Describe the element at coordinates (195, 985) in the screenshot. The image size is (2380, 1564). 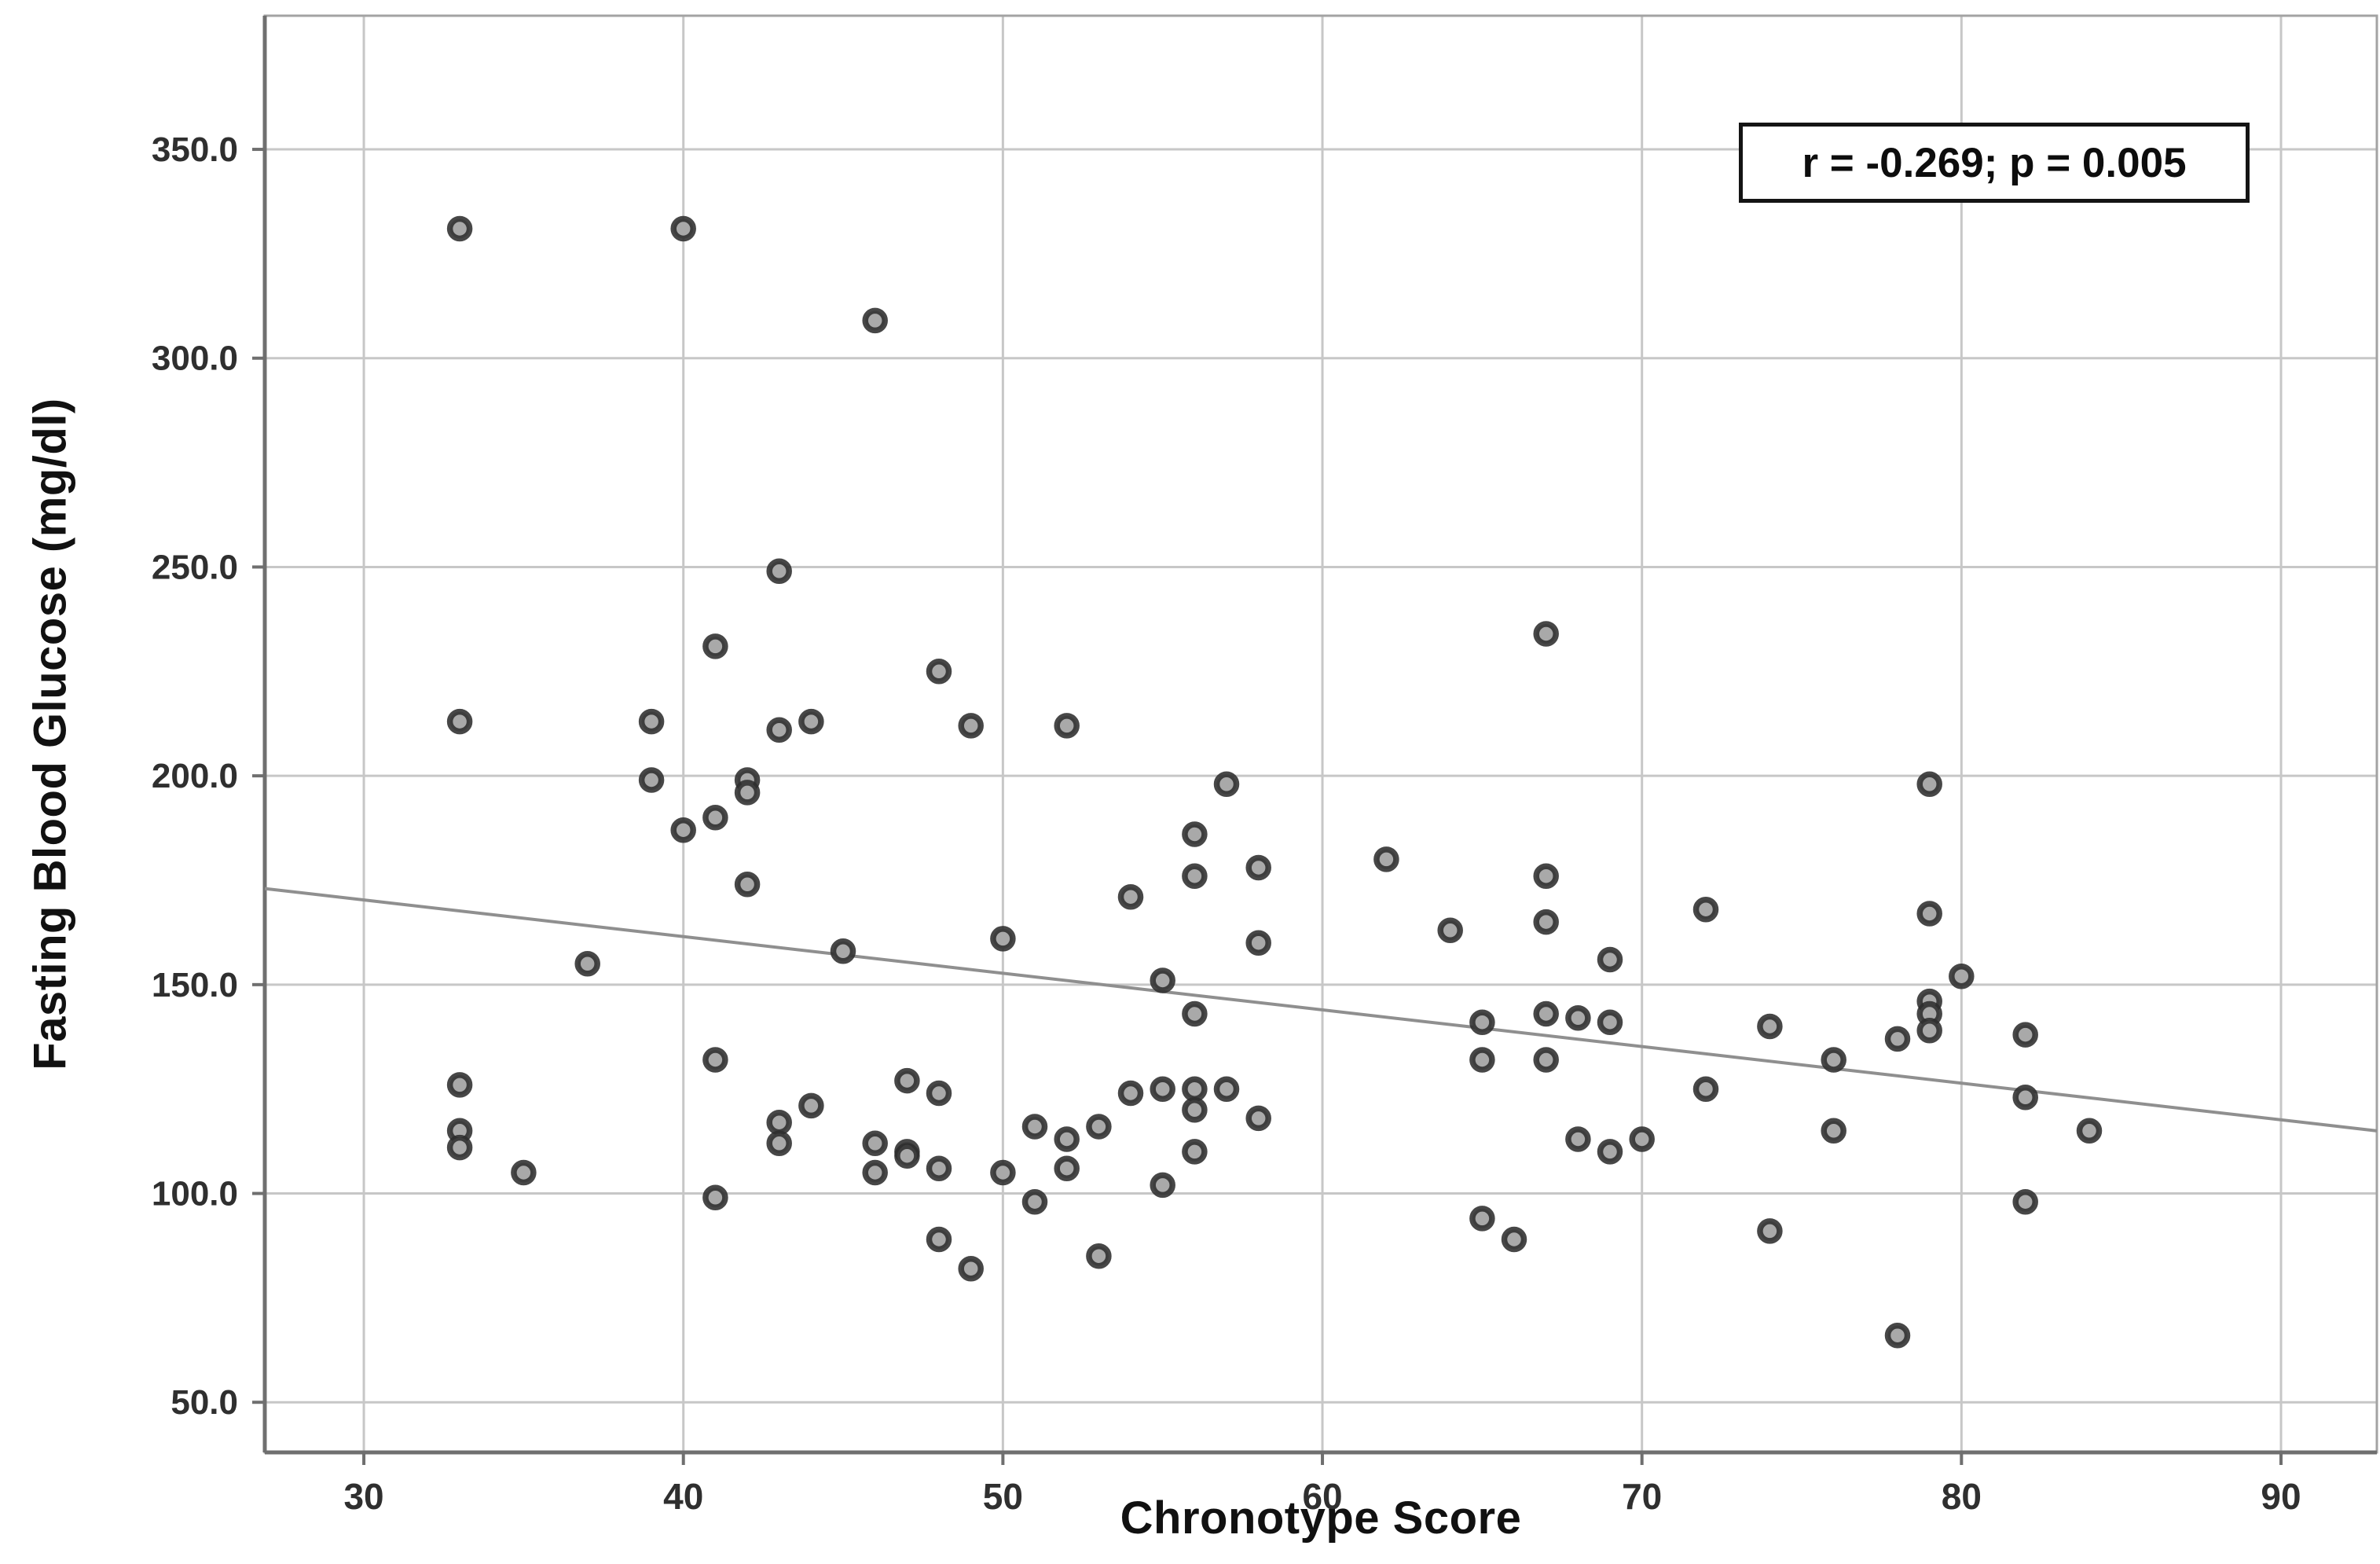
I see `y-tick-label: 150.0` at that location.